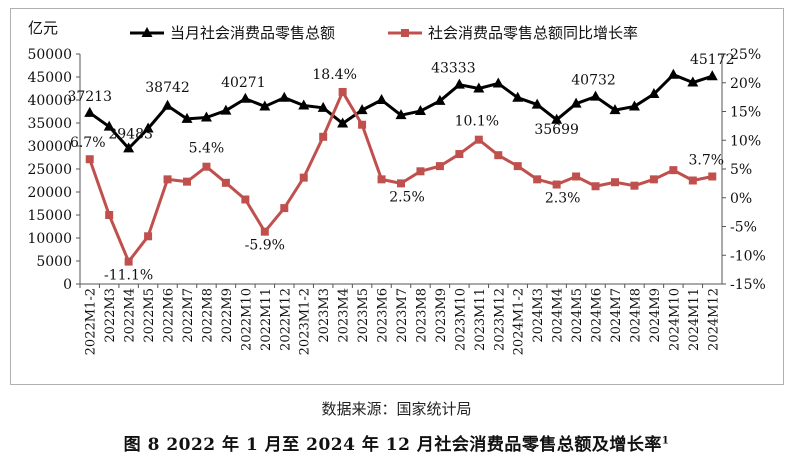 This screenshot has width=793, height=465. What do you see at coordinates (453, 69) in the screenshot?
I see `data-label-0: 43333` at bounding box center [453, 69].